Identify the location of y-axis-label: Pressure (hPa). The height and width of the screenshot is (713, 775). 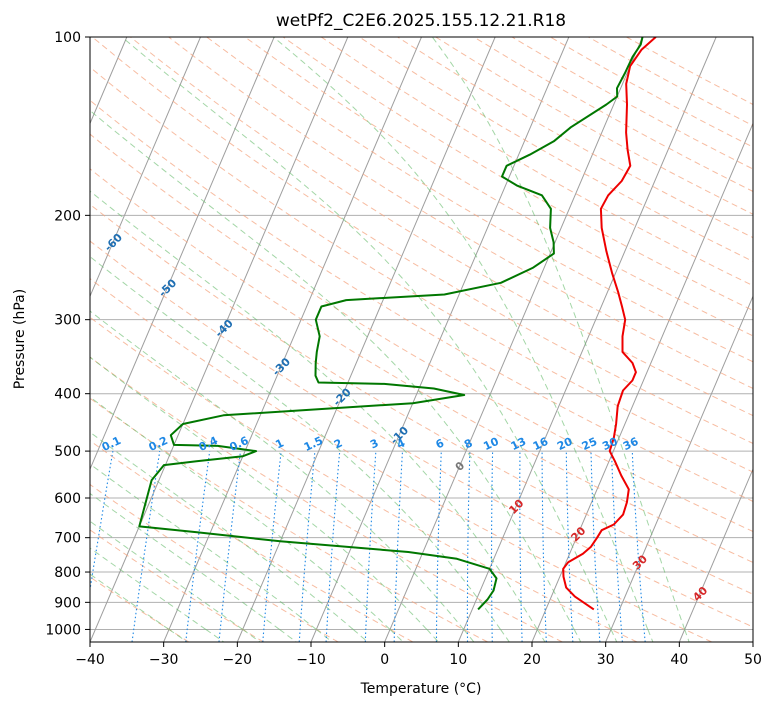
(20, 339).